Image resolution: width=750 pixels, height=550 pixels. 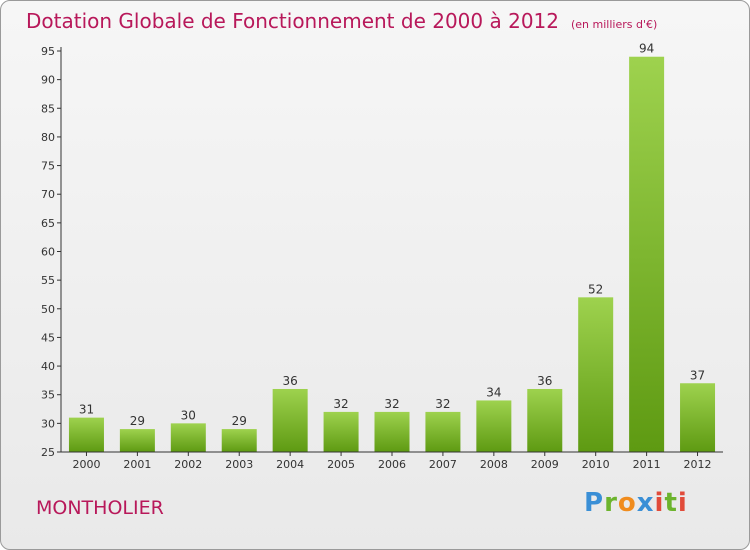 What do you see at coordinates (239, 464) in the screenshot?
I see `x-tick-label: 2003` at bounding box center [239, 464].